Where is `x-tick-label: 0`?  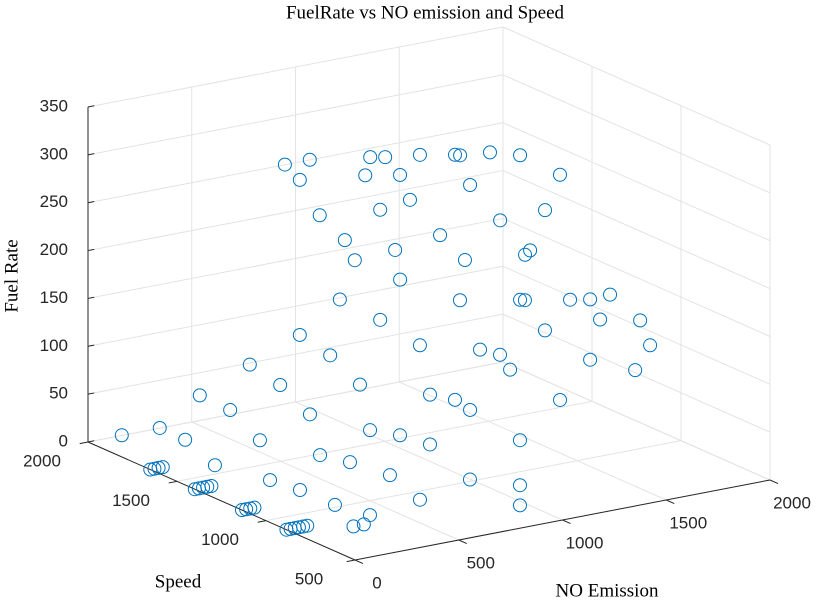 x-tick-label: 0 is located at coordinates (376, 582).